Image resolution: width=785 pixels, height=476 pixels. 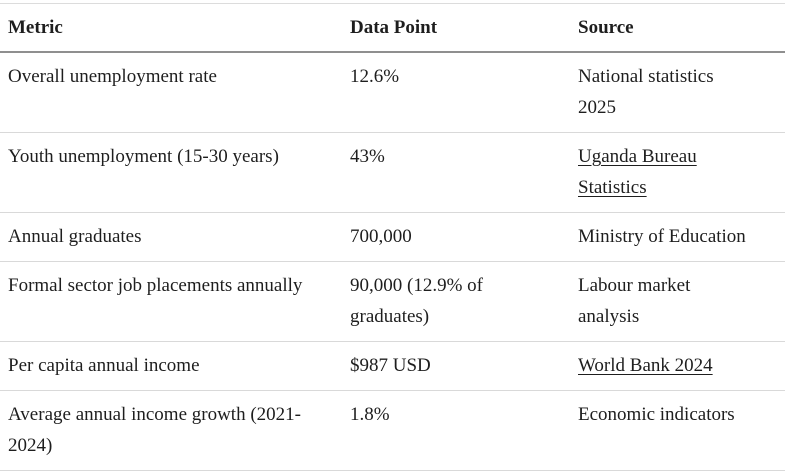 I want to click on source-link: Uganda Bureau Statistics, so click(x=637, y=172).